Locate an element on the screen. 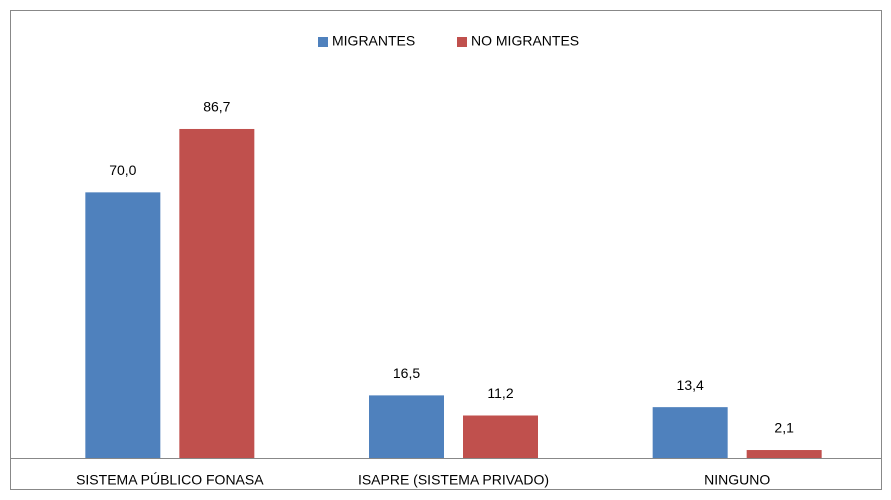  x-tick-label: NINGUNO is located at coordinates (737, 480).